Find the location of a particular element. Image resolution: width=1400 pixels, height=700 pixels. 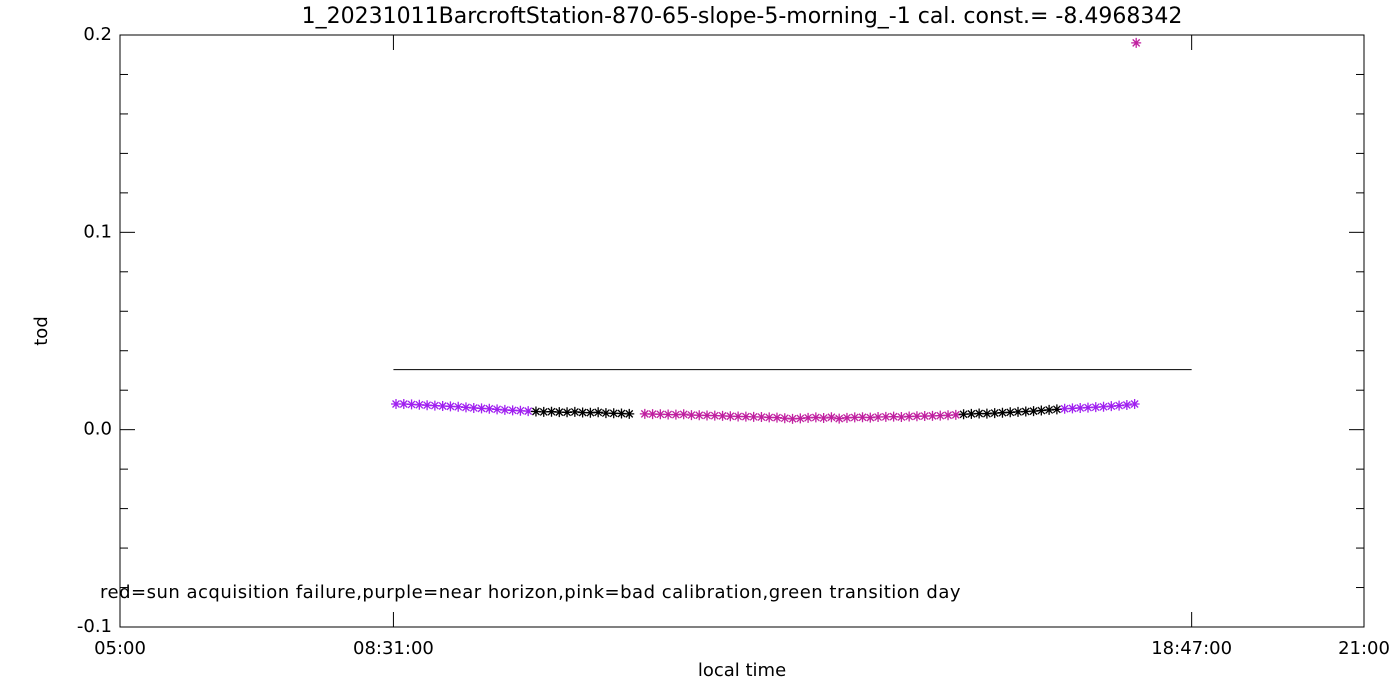

y-tick-label: 0.1 is located at coordinates (97, 231).